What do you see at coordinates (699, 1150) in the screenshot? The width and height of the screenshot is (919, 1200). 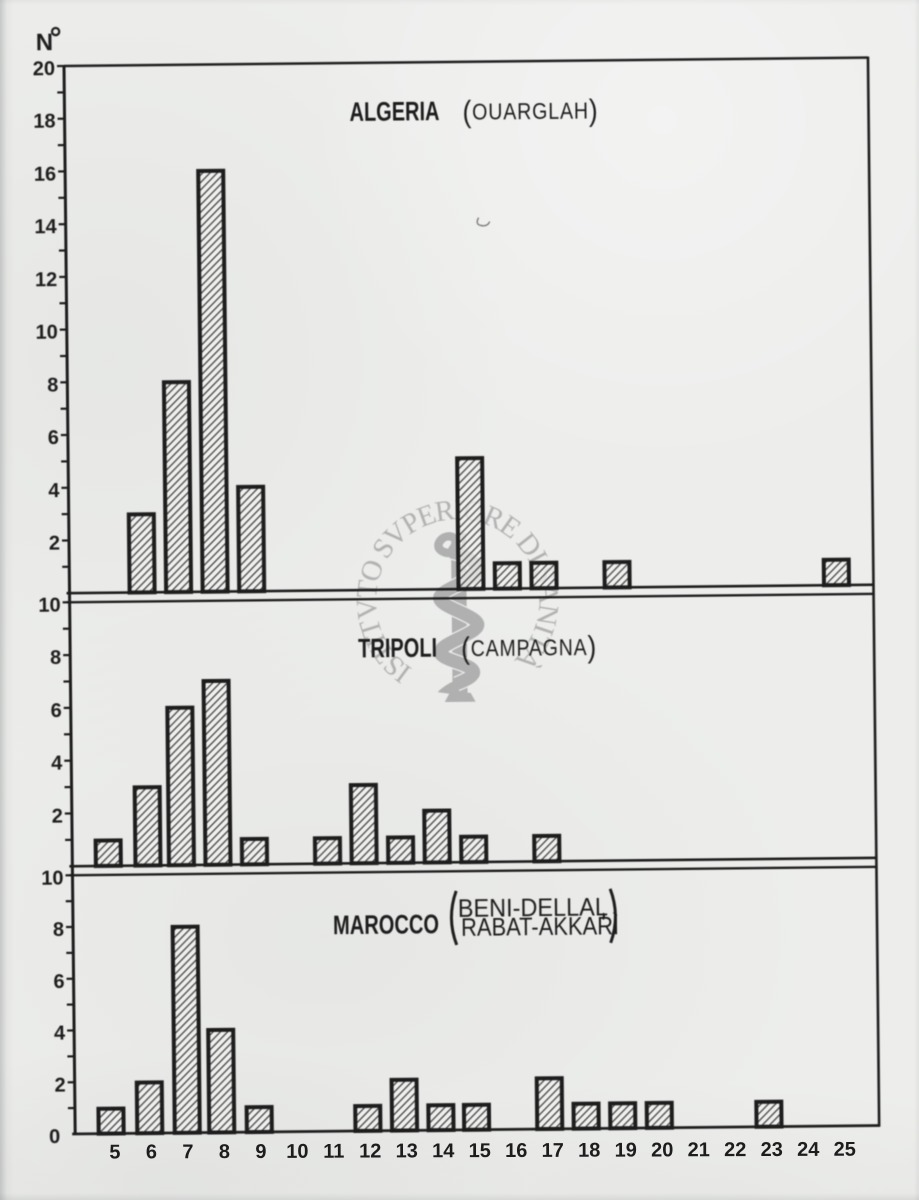 I see `svg-text: 21` at bounding box center [699, 1150].